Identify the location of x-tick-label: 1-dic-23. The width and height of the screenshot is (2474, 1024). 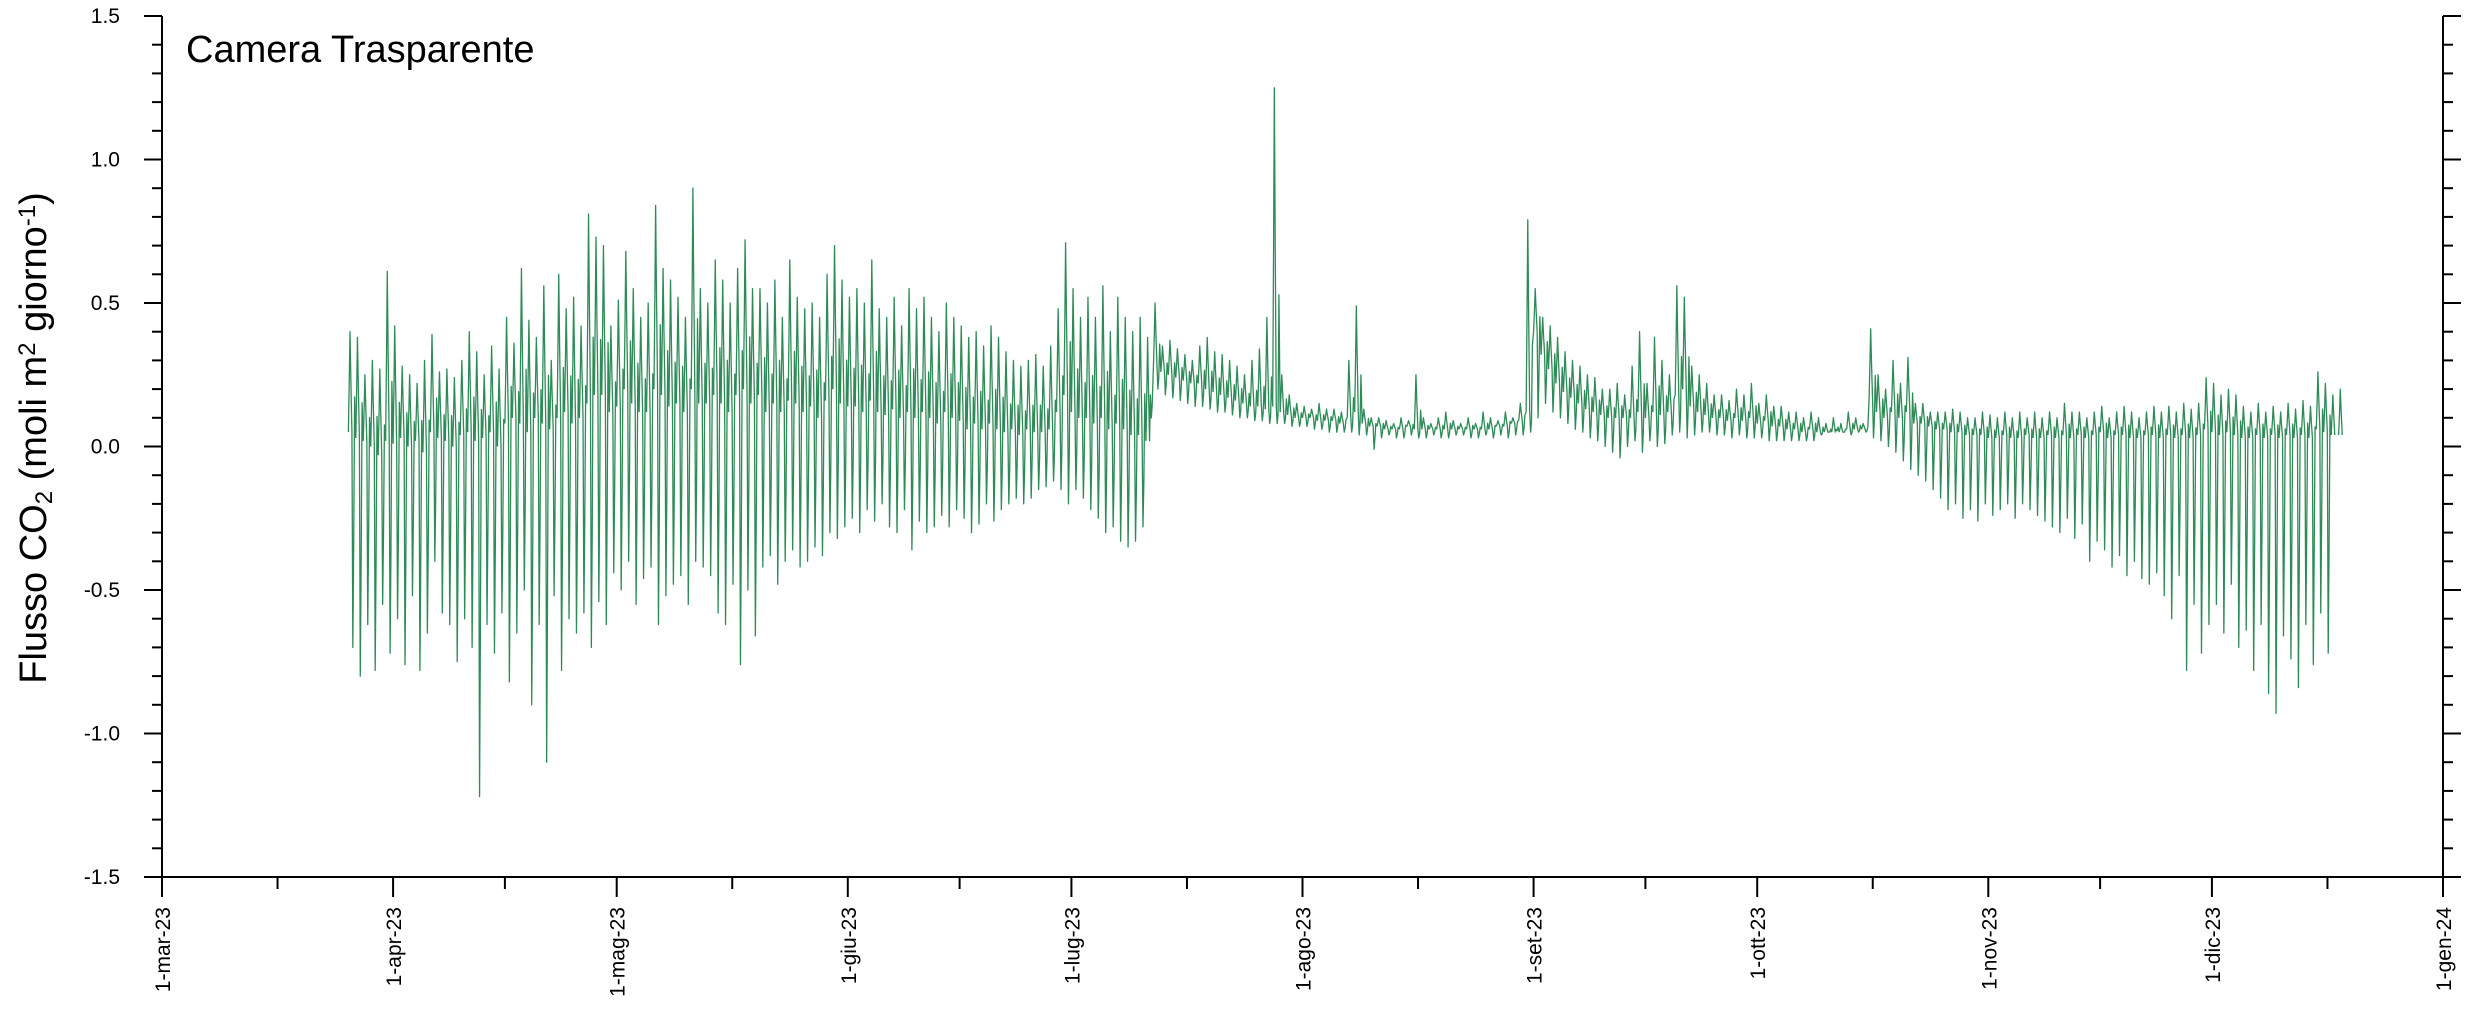
(2213, 945).